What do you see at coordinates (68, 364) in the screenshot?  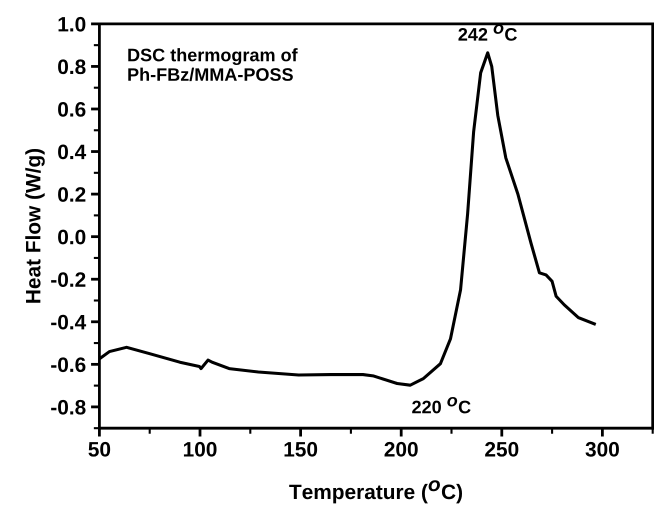 I see `y-tick-label: -0.6` at bounding box center [68, 364].